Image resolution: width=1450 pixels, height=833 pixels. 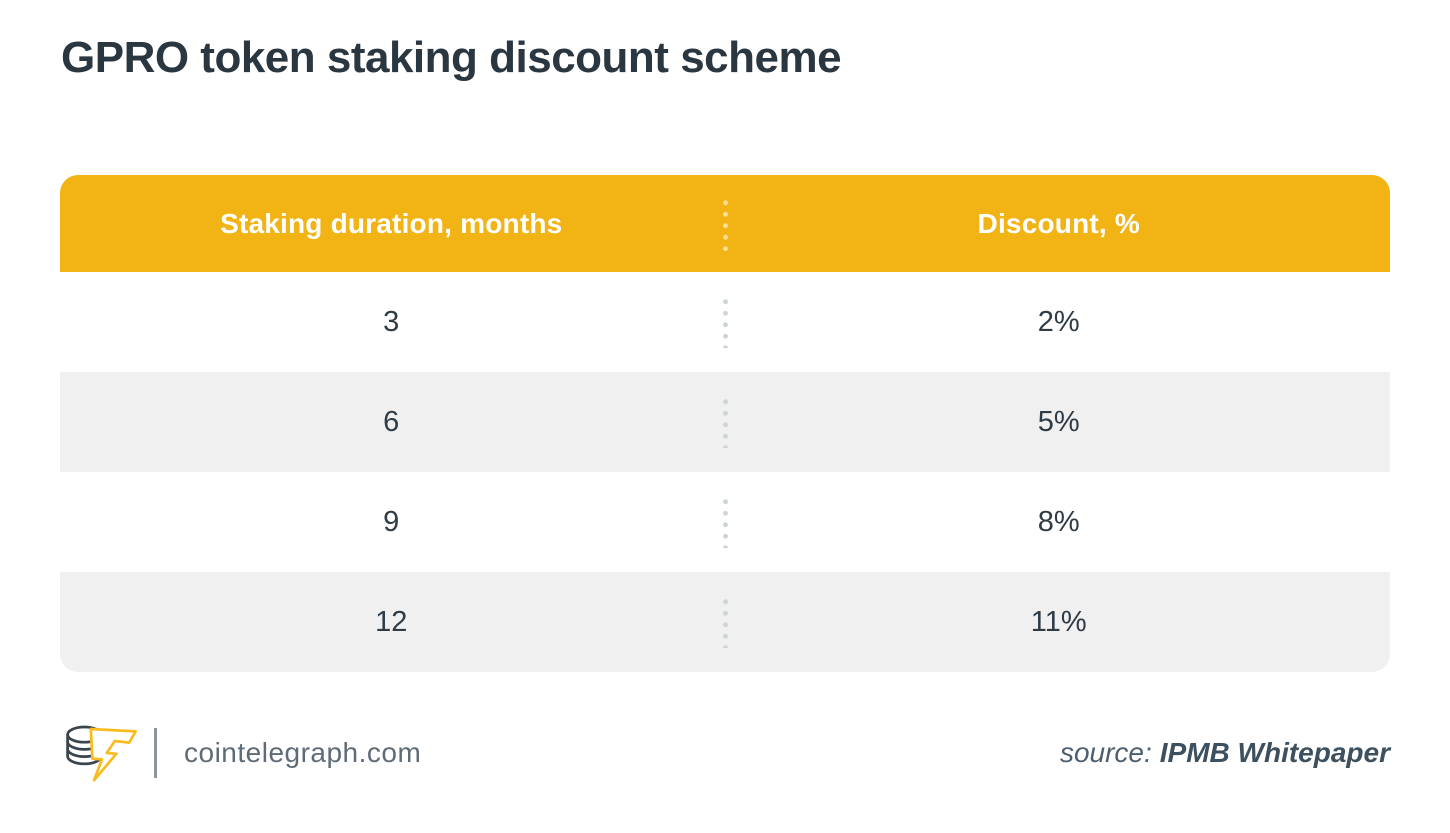 I want to click on table-row: 12 11%, so click(x=725, y=622).